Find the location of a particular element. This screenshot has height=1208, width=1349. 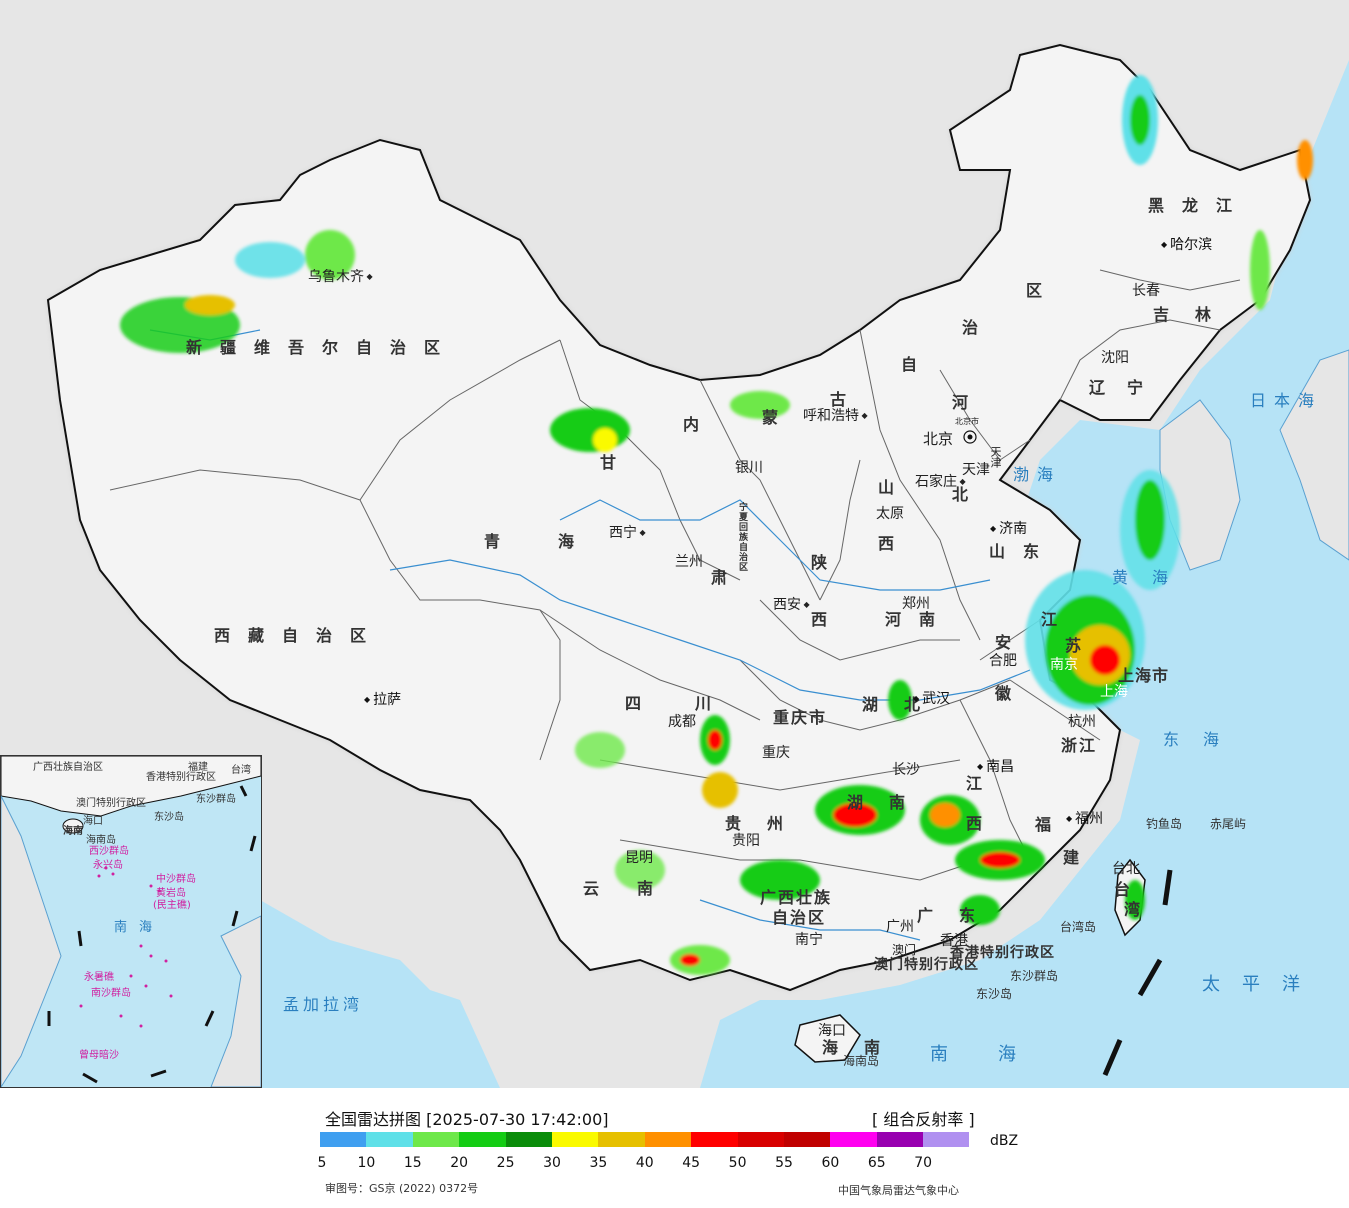

city-lanzhou: 兰州 is located at coordinates (689, 562).